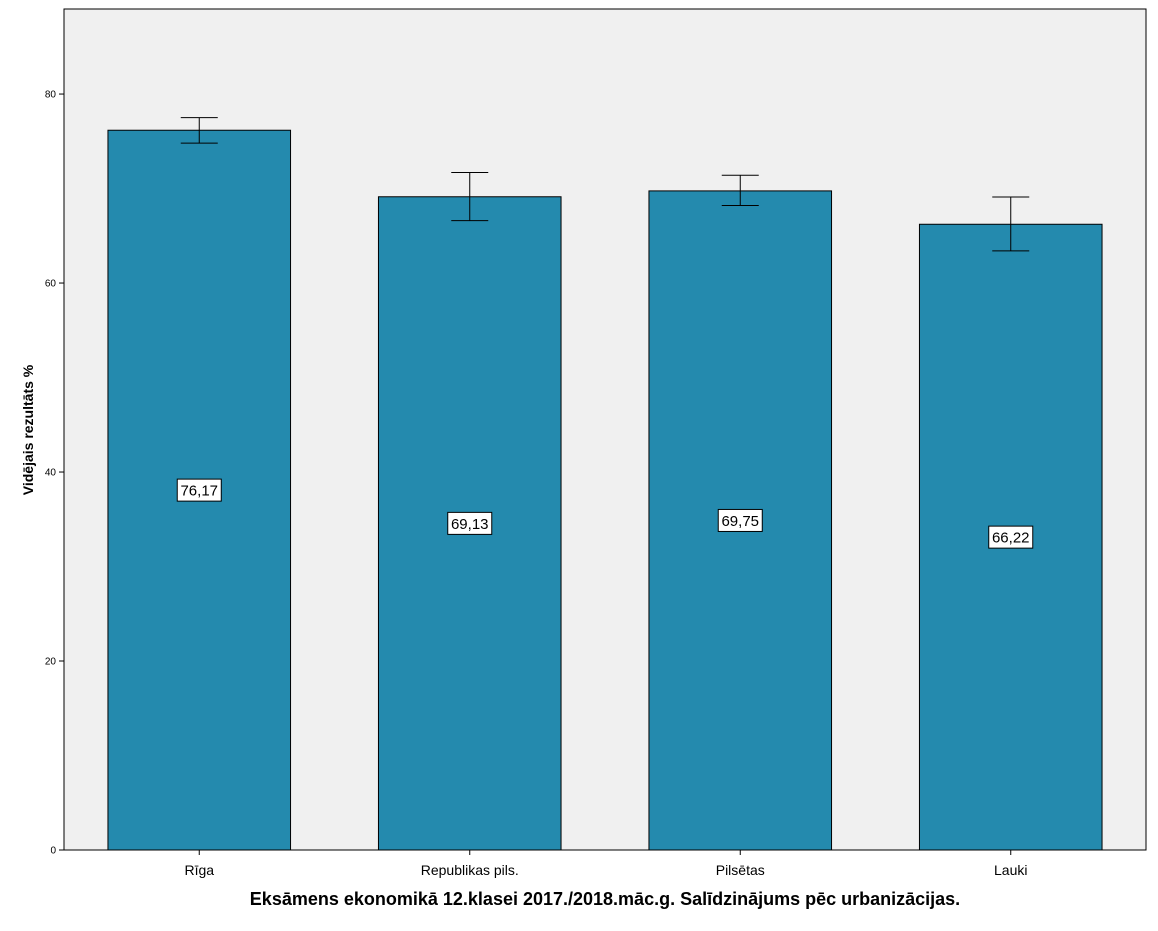 This screenshot has height=931, width=1158. Describe the element at coordinates (605, 864) in the screenshot. I see `x-axis-ticks: Rīga Republikas pils. Pilsētas Lauki` at that location.